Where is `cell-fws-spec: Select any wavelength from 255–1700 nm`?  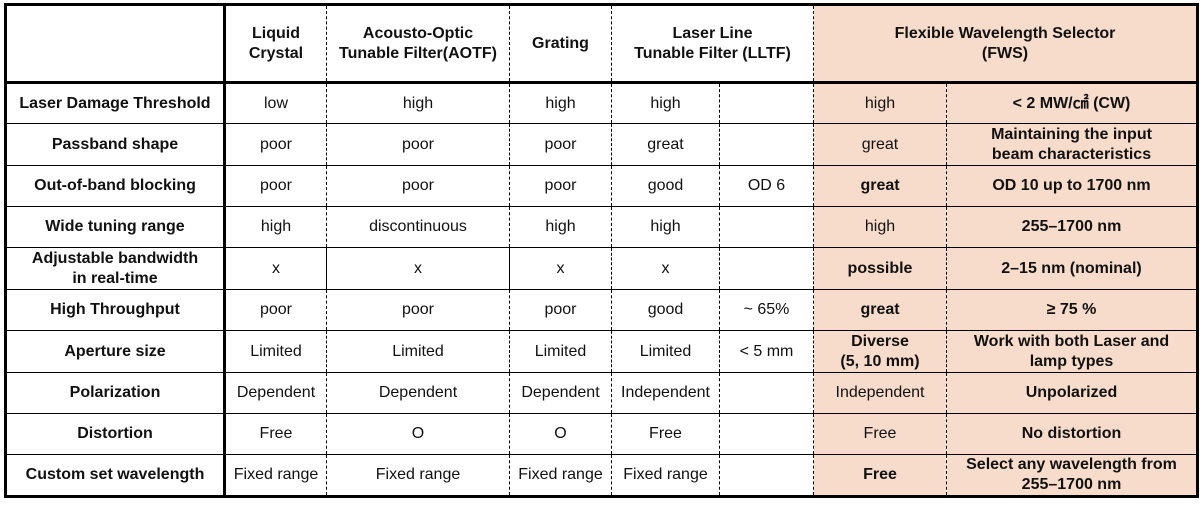 cell-fws-spec: Select any wavelength from 255–1700 nm is located at coordinates (1072, 475).